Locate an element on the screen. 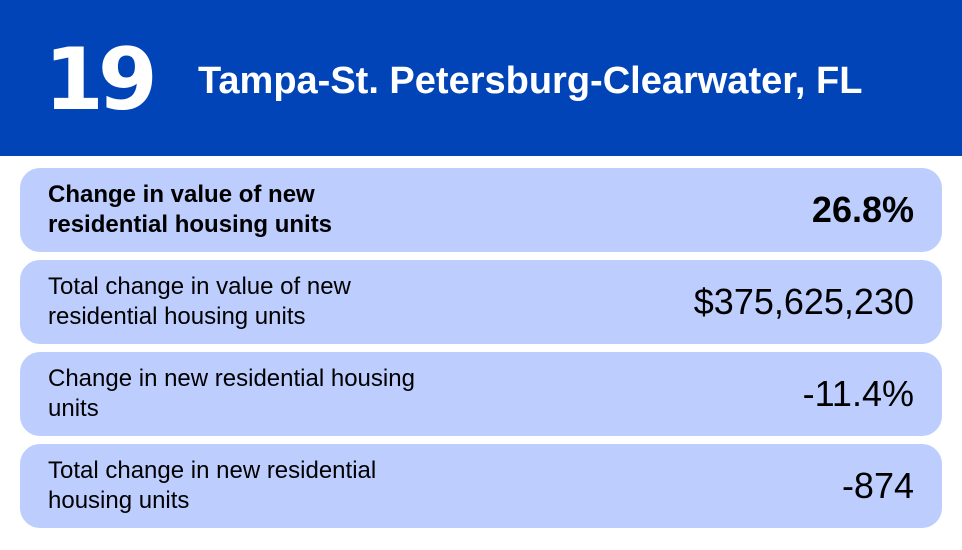 The height and width of the screenshot is (550, 962). rank-number: 19 is located at coordinates (101, 80).